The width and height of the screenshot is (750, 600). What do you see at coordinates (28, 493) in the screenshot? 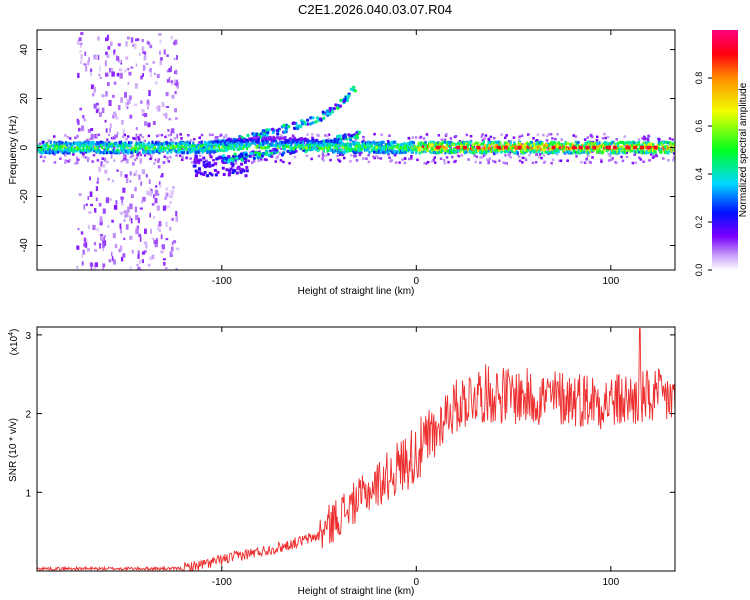
I see `y-tick-label: 1` at bounding box center [28, 493].